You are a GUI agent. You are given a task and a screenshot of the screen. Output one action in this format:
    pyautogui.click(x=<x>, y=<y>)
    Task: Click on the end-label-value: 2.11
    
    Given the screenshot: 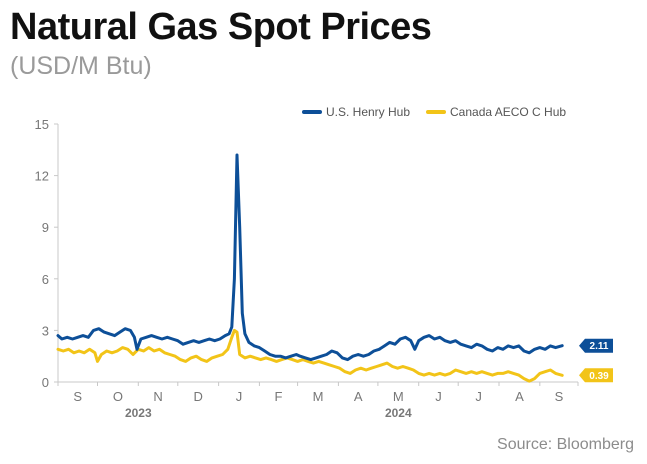 What is the action you would take?
    pyautogui.click(x=599, y=346)
    